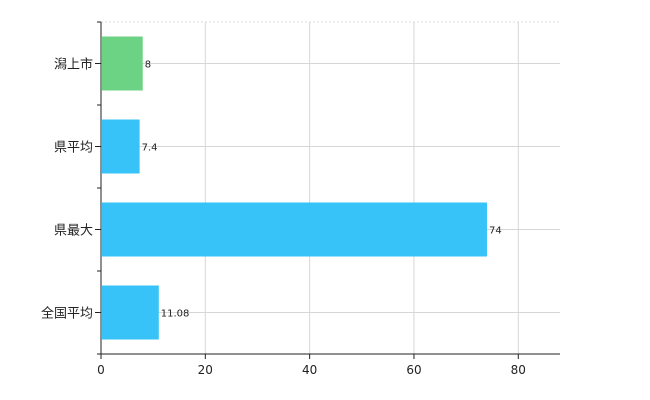  I want to click on category-label-2: 県最大, so click(73, 231).